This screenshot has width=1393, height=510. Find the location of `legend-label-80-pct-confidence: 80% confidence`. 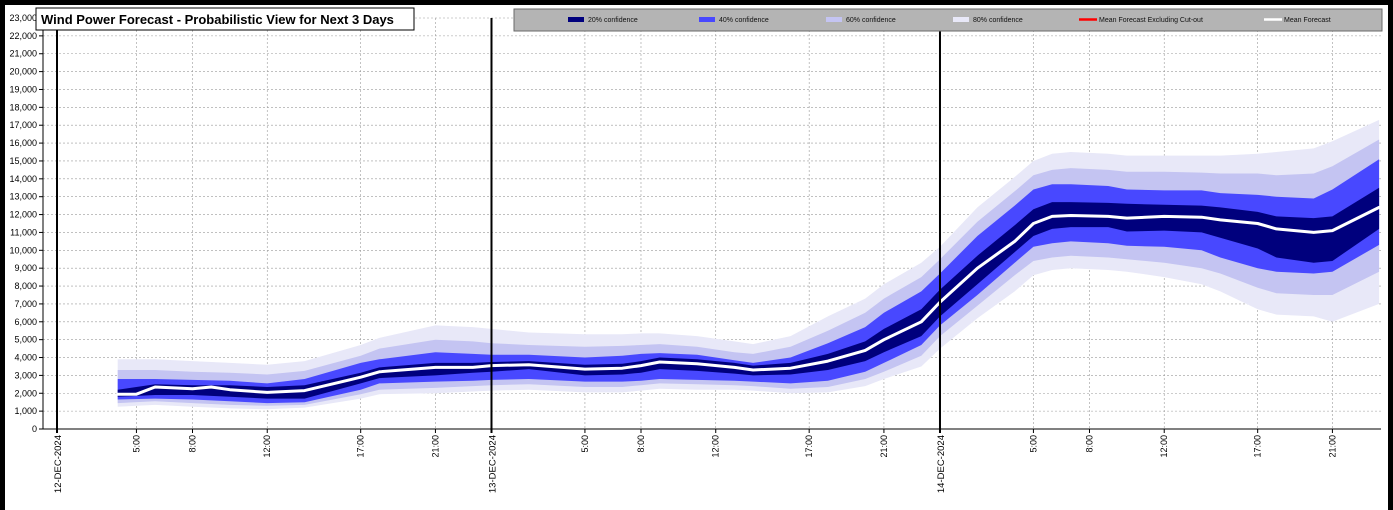

legend-label-80-pct-confidence: 80% confidence is located at coordinates (998, 20).